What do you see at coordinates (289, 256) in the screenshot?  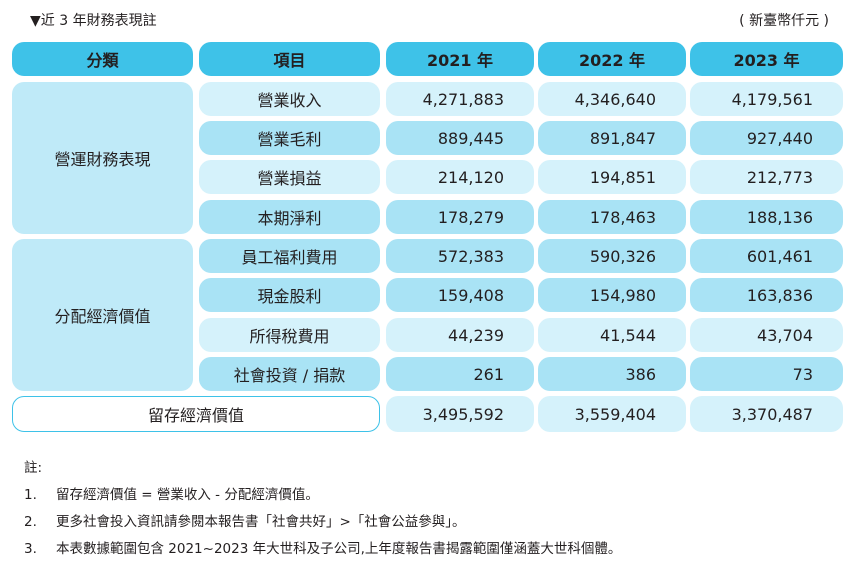 I see `item-label: 員工福利費用` at bounding box center [289, 256].